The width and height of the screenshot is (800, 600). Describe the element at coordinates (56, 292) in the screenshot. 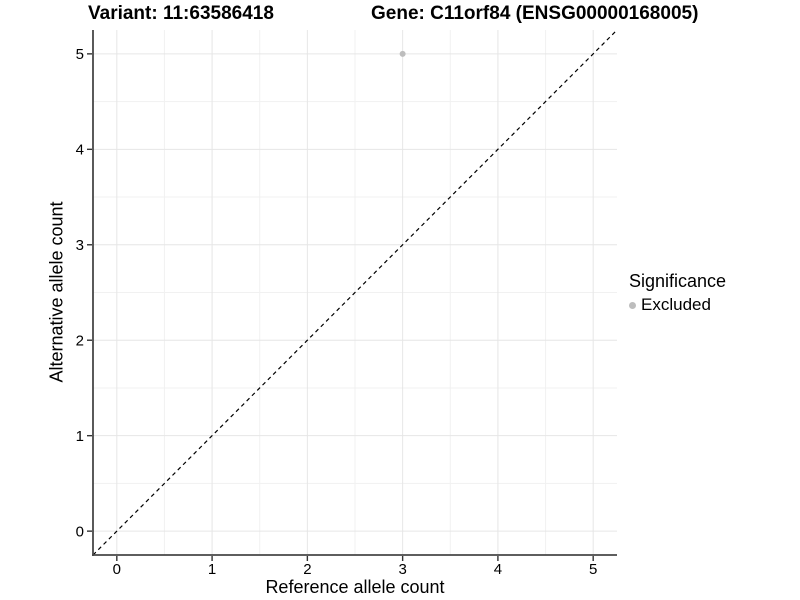

I see `y-axis-title: Alternative allele count` at that location.